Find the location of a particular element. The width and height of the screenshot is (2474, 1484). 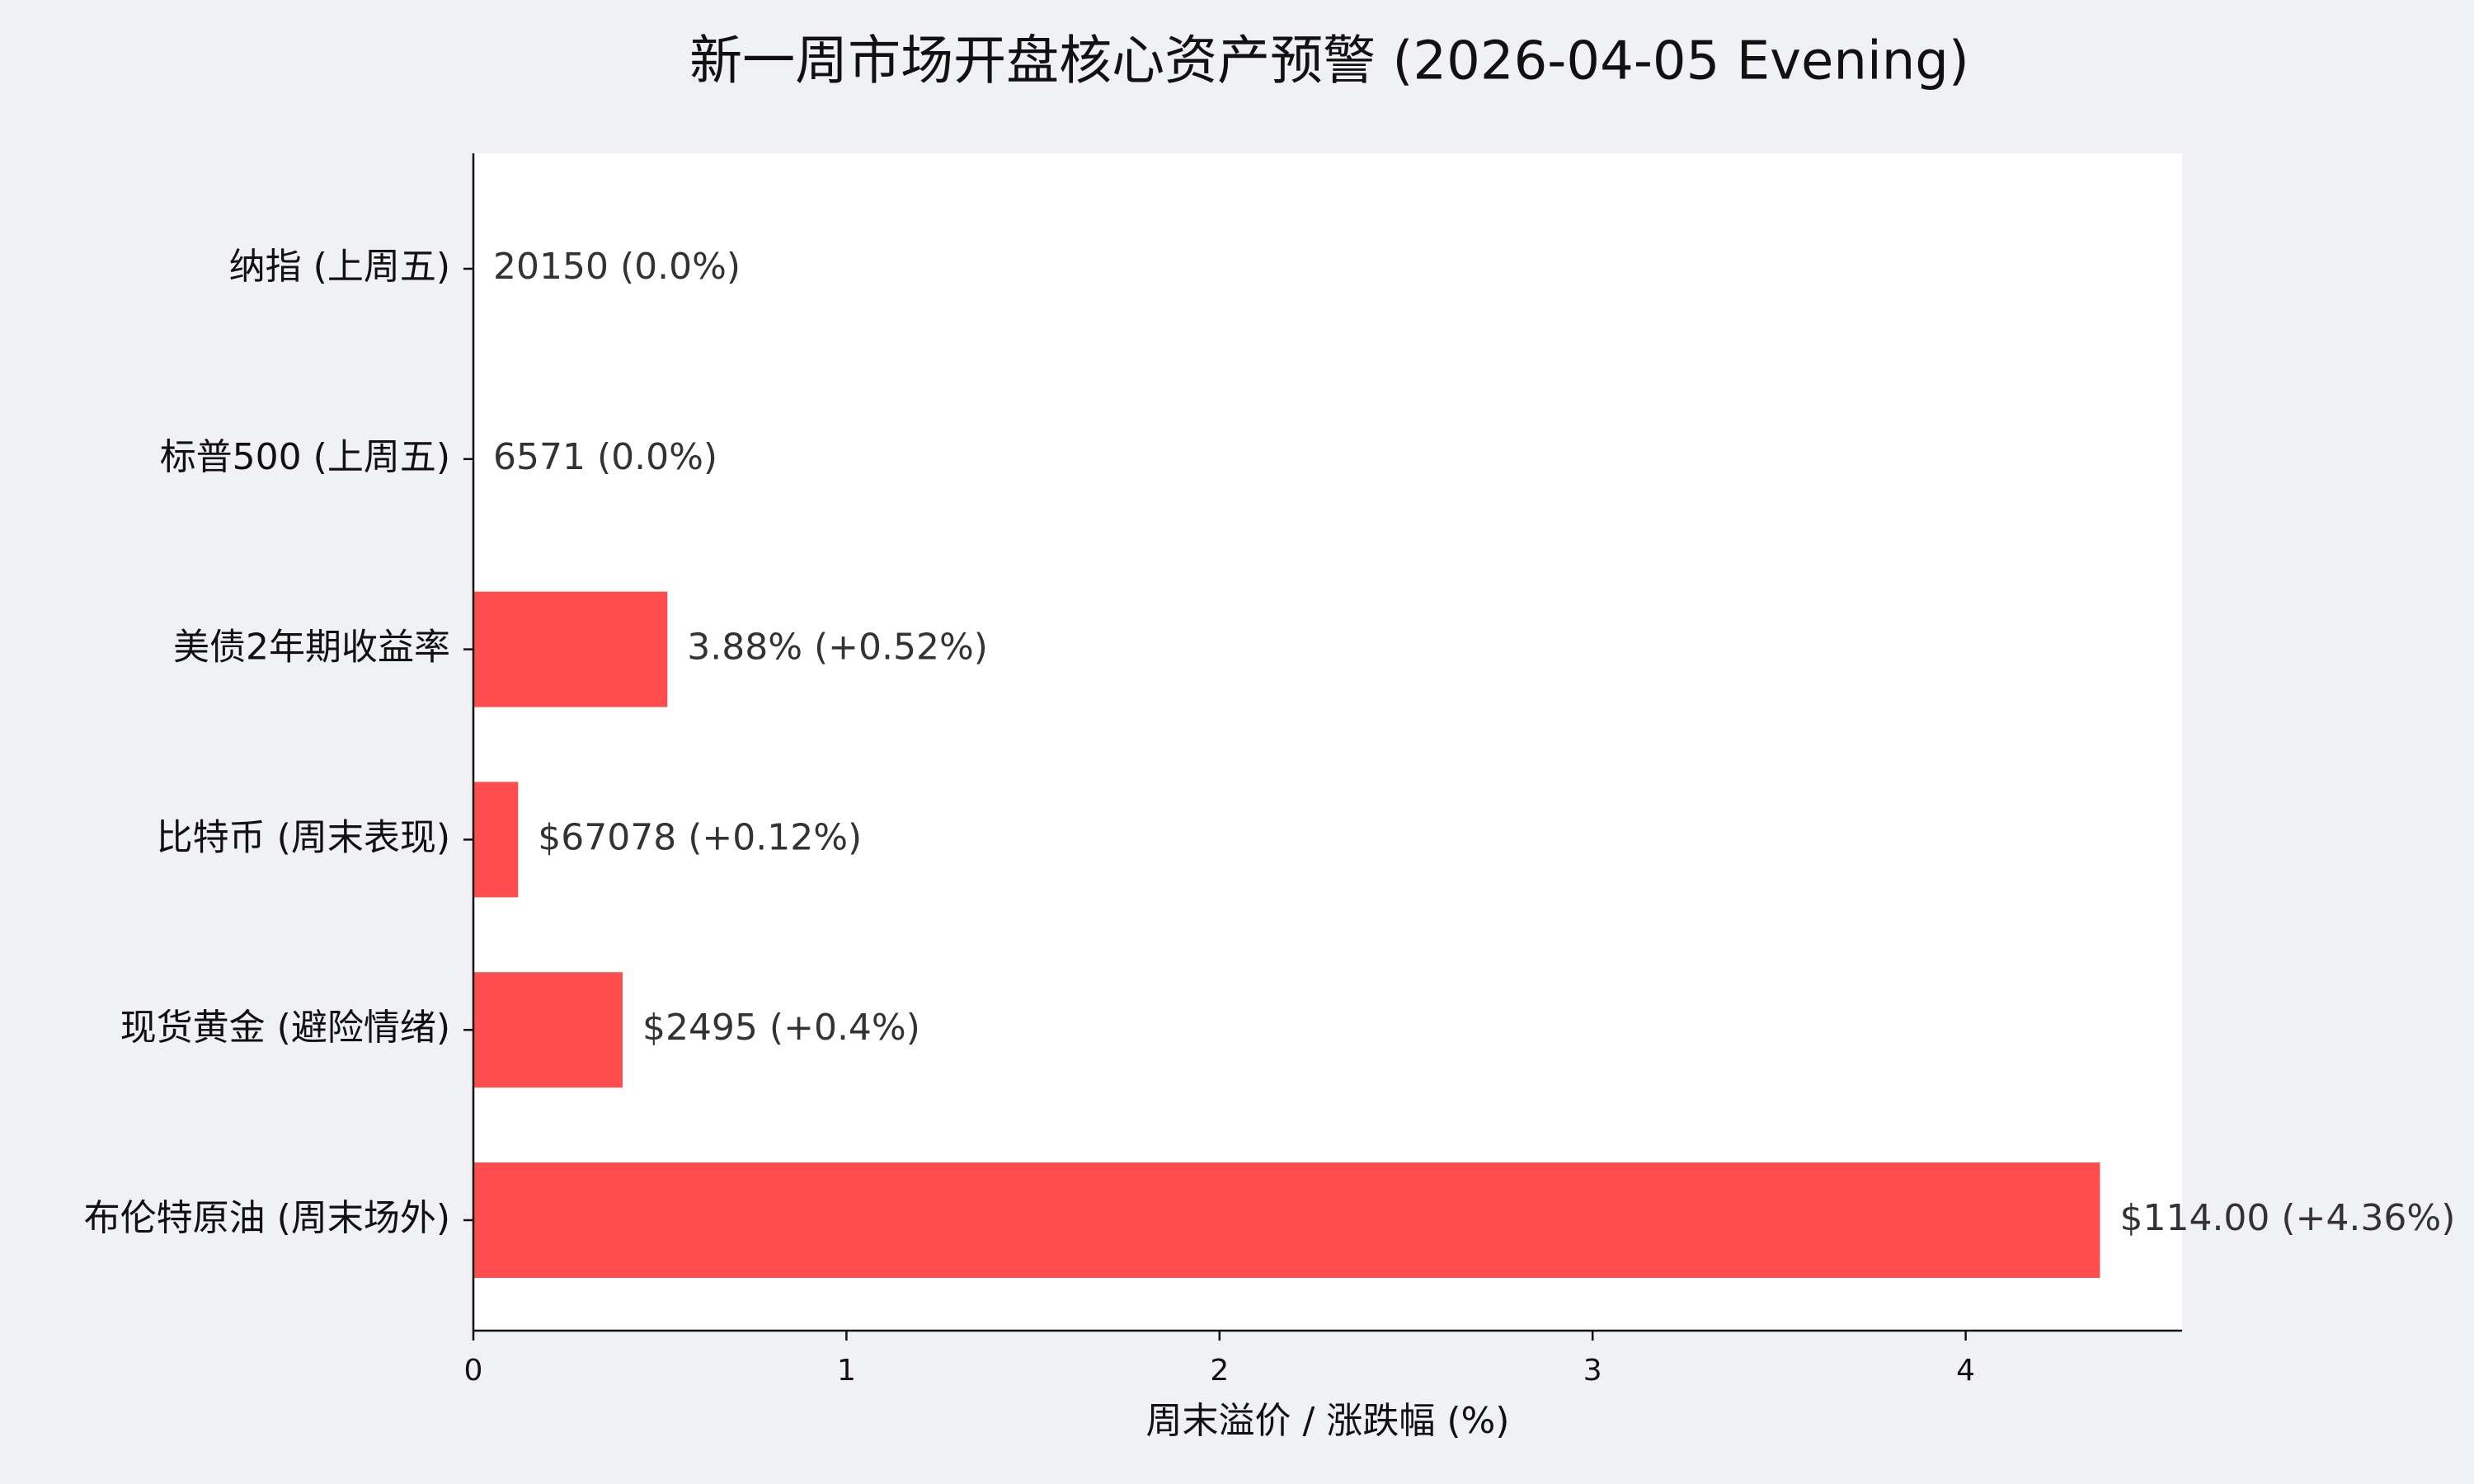

data-label-0: 20150 (0.0%) is located at coordinates (617, 267).